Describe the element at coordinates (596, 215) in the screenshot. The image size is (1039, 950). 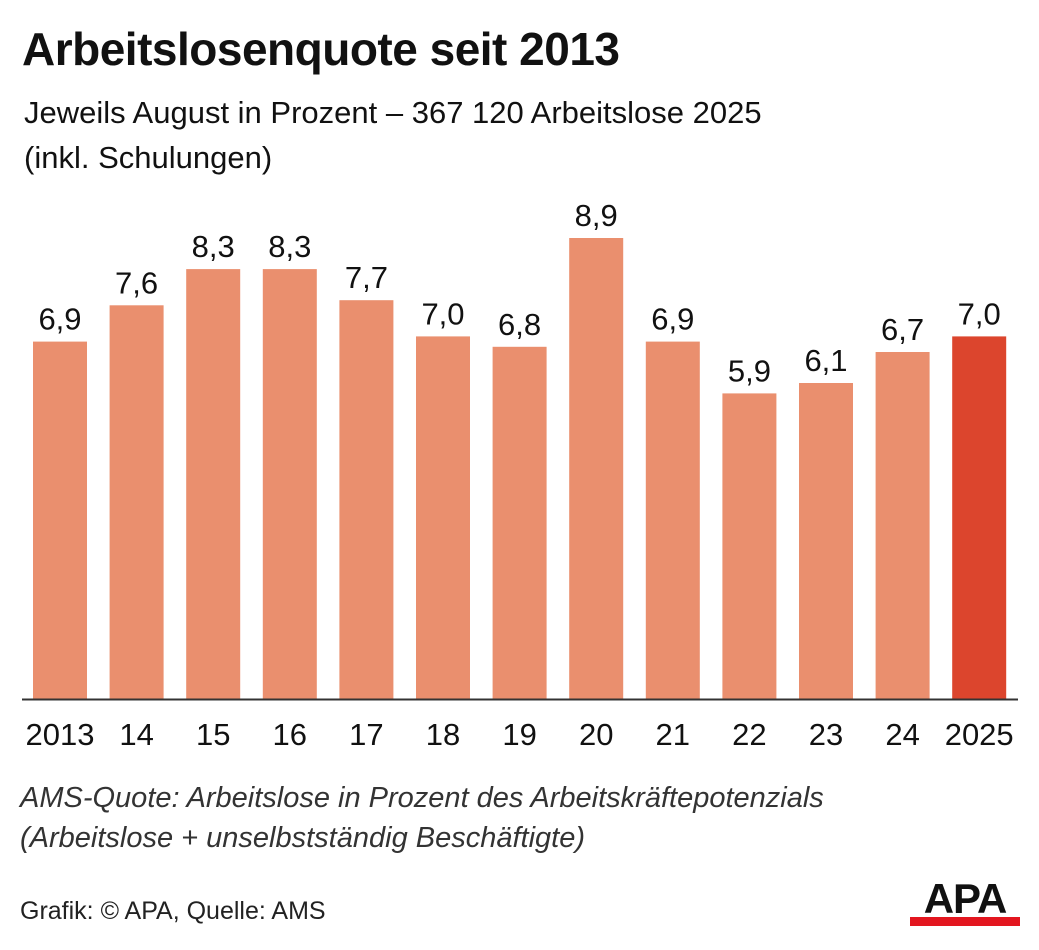
I see `value-label-20: 8,9` at that location.